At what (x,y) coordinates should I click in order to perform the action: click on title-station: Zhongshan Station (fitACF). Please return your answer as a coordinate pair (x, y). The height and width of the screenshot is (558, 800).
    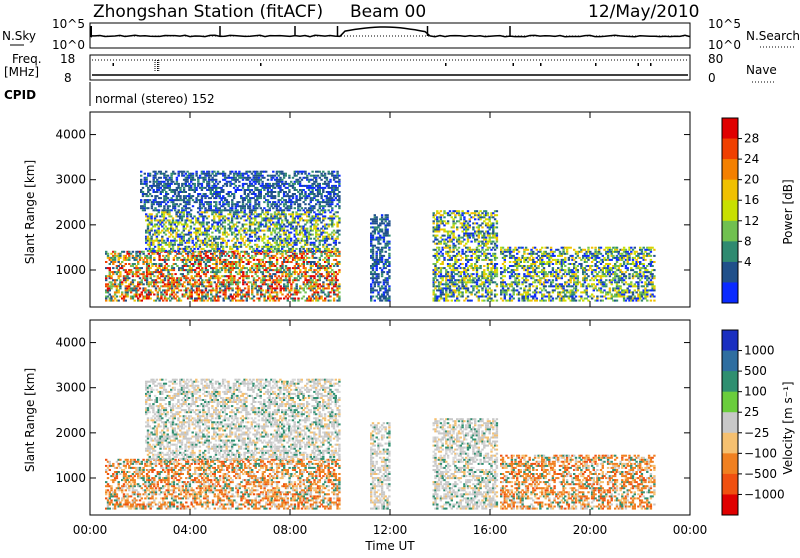
    Looking at the image, I should click on (208, 12).